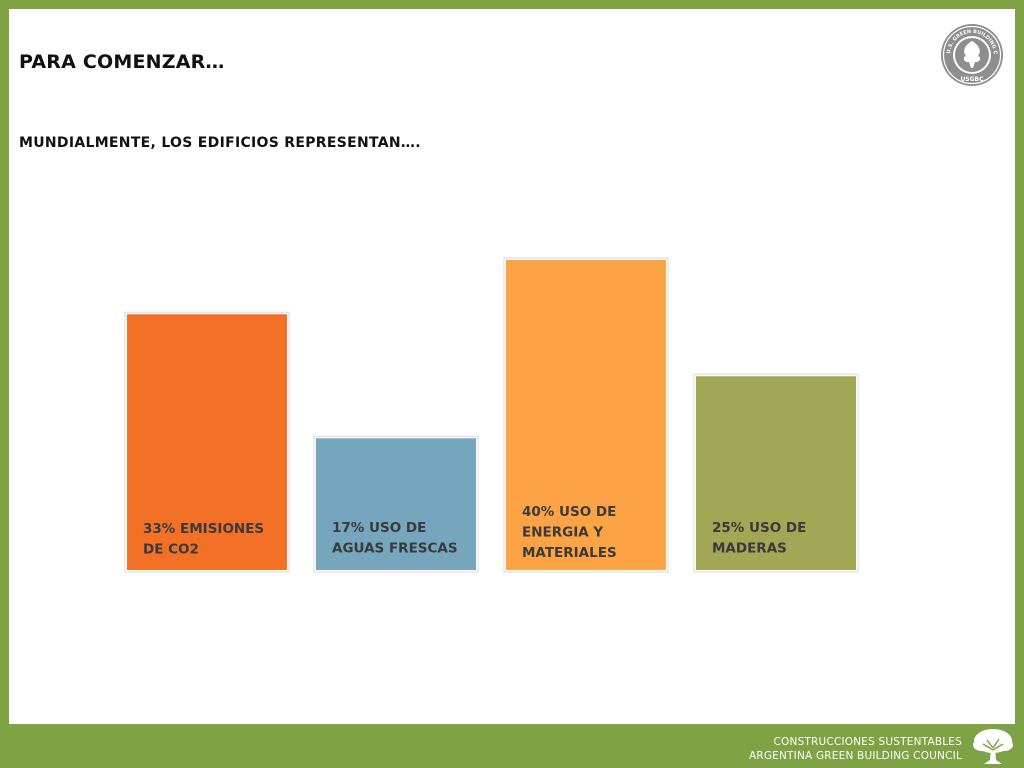 Image resolution: width=1024 pixels, height=768 pixels. Describe the element at coordinates (203, 539) in the screenshot. I see `bar-label-33-emisiones-de-co2: 33% EMISIONES DE CO2` at that location.